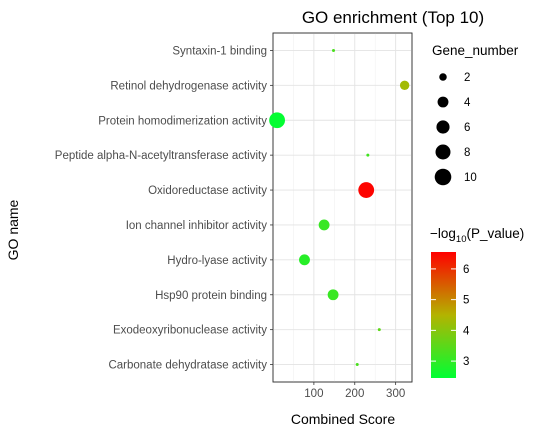  I want to click on size-legend: Gene_number 2 4 6 8 10, so click(475, 114).